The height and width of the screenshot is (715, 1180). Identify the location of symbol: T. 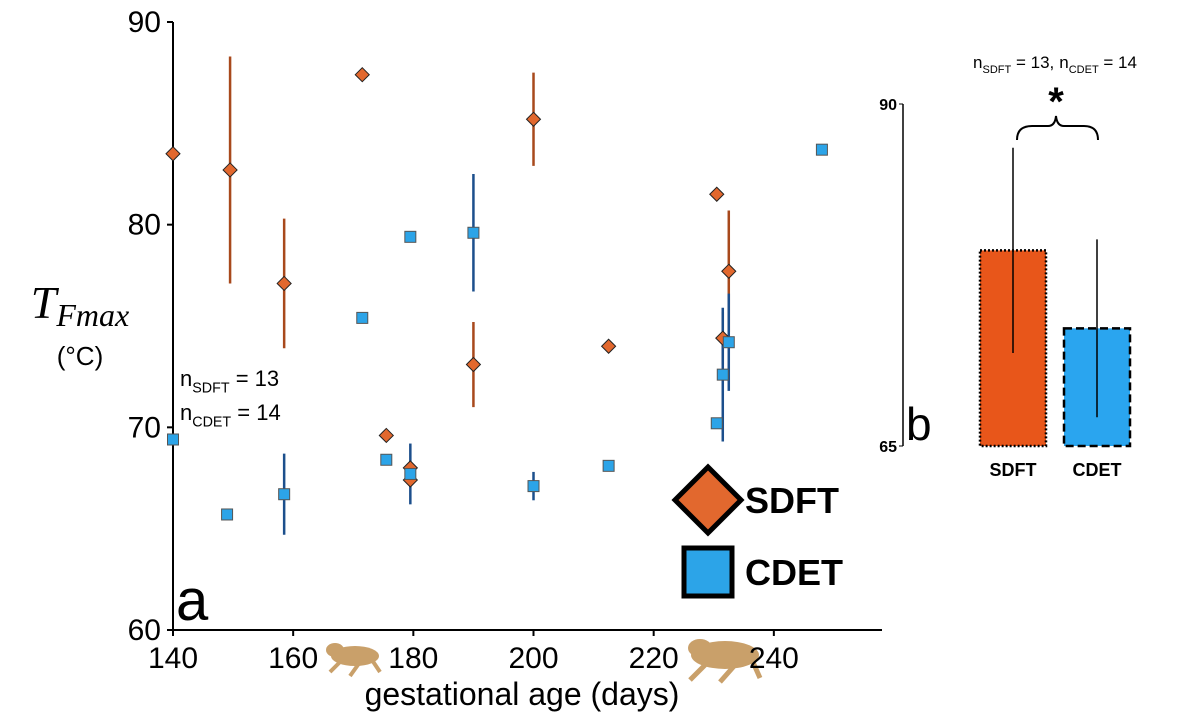
(45, 302).